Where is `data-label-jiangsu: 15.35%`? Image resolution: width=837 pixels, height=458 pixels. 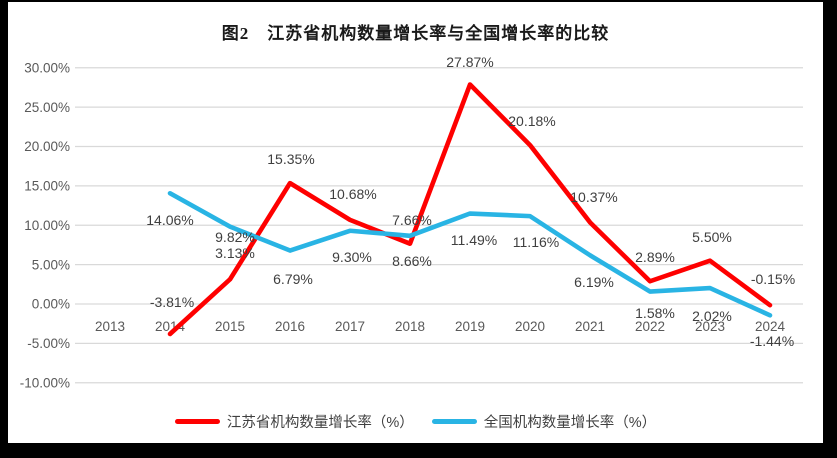
data-label-jiangsu: 15.35% is located at coordinates (290, 159).